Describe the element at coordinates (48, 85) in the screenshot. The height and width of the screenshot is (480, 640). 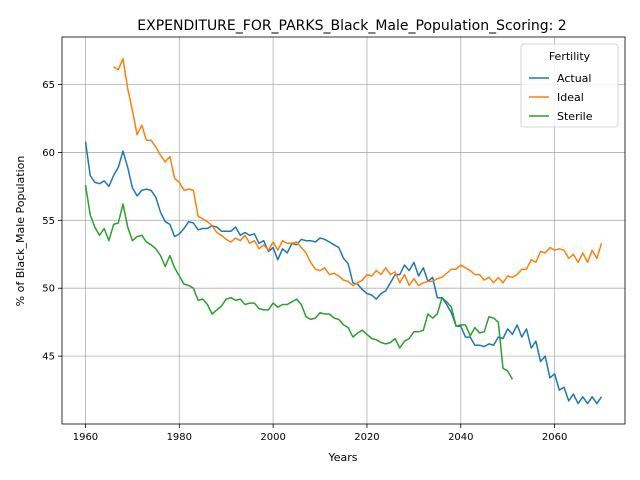
I see `y-tick-label: 65` at that location.